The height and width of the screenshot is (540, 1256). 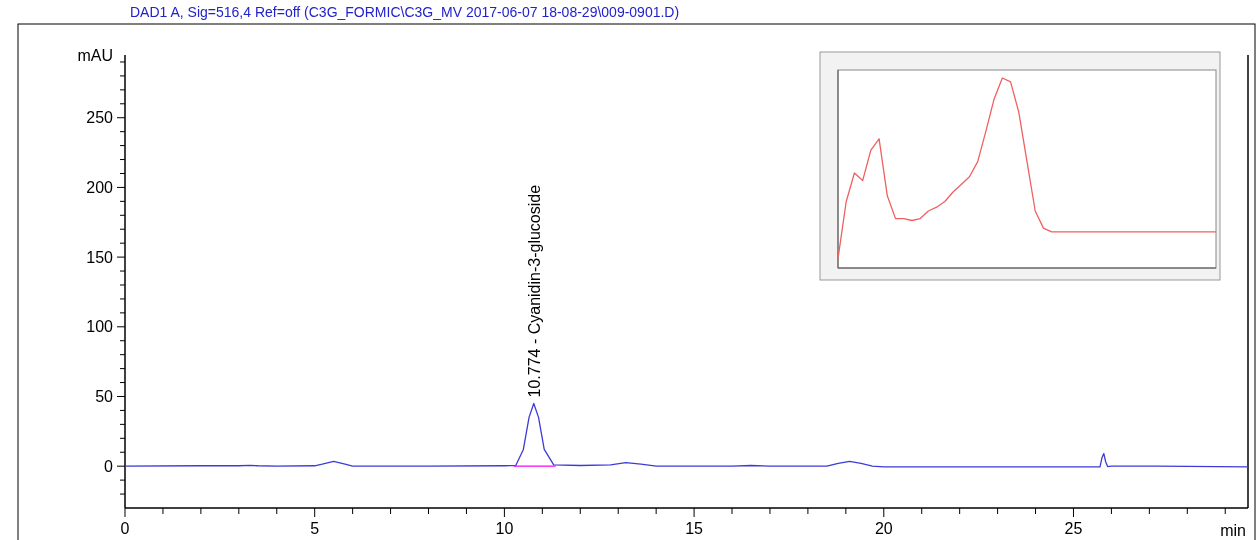 I want to click on chart-title: DAD1 A, Sig=516,4 Ref=off (C3G_FORMIC\C3G_MV 2017-06-07 18-08-29\009-0901.D), so click(x=405, y=12).